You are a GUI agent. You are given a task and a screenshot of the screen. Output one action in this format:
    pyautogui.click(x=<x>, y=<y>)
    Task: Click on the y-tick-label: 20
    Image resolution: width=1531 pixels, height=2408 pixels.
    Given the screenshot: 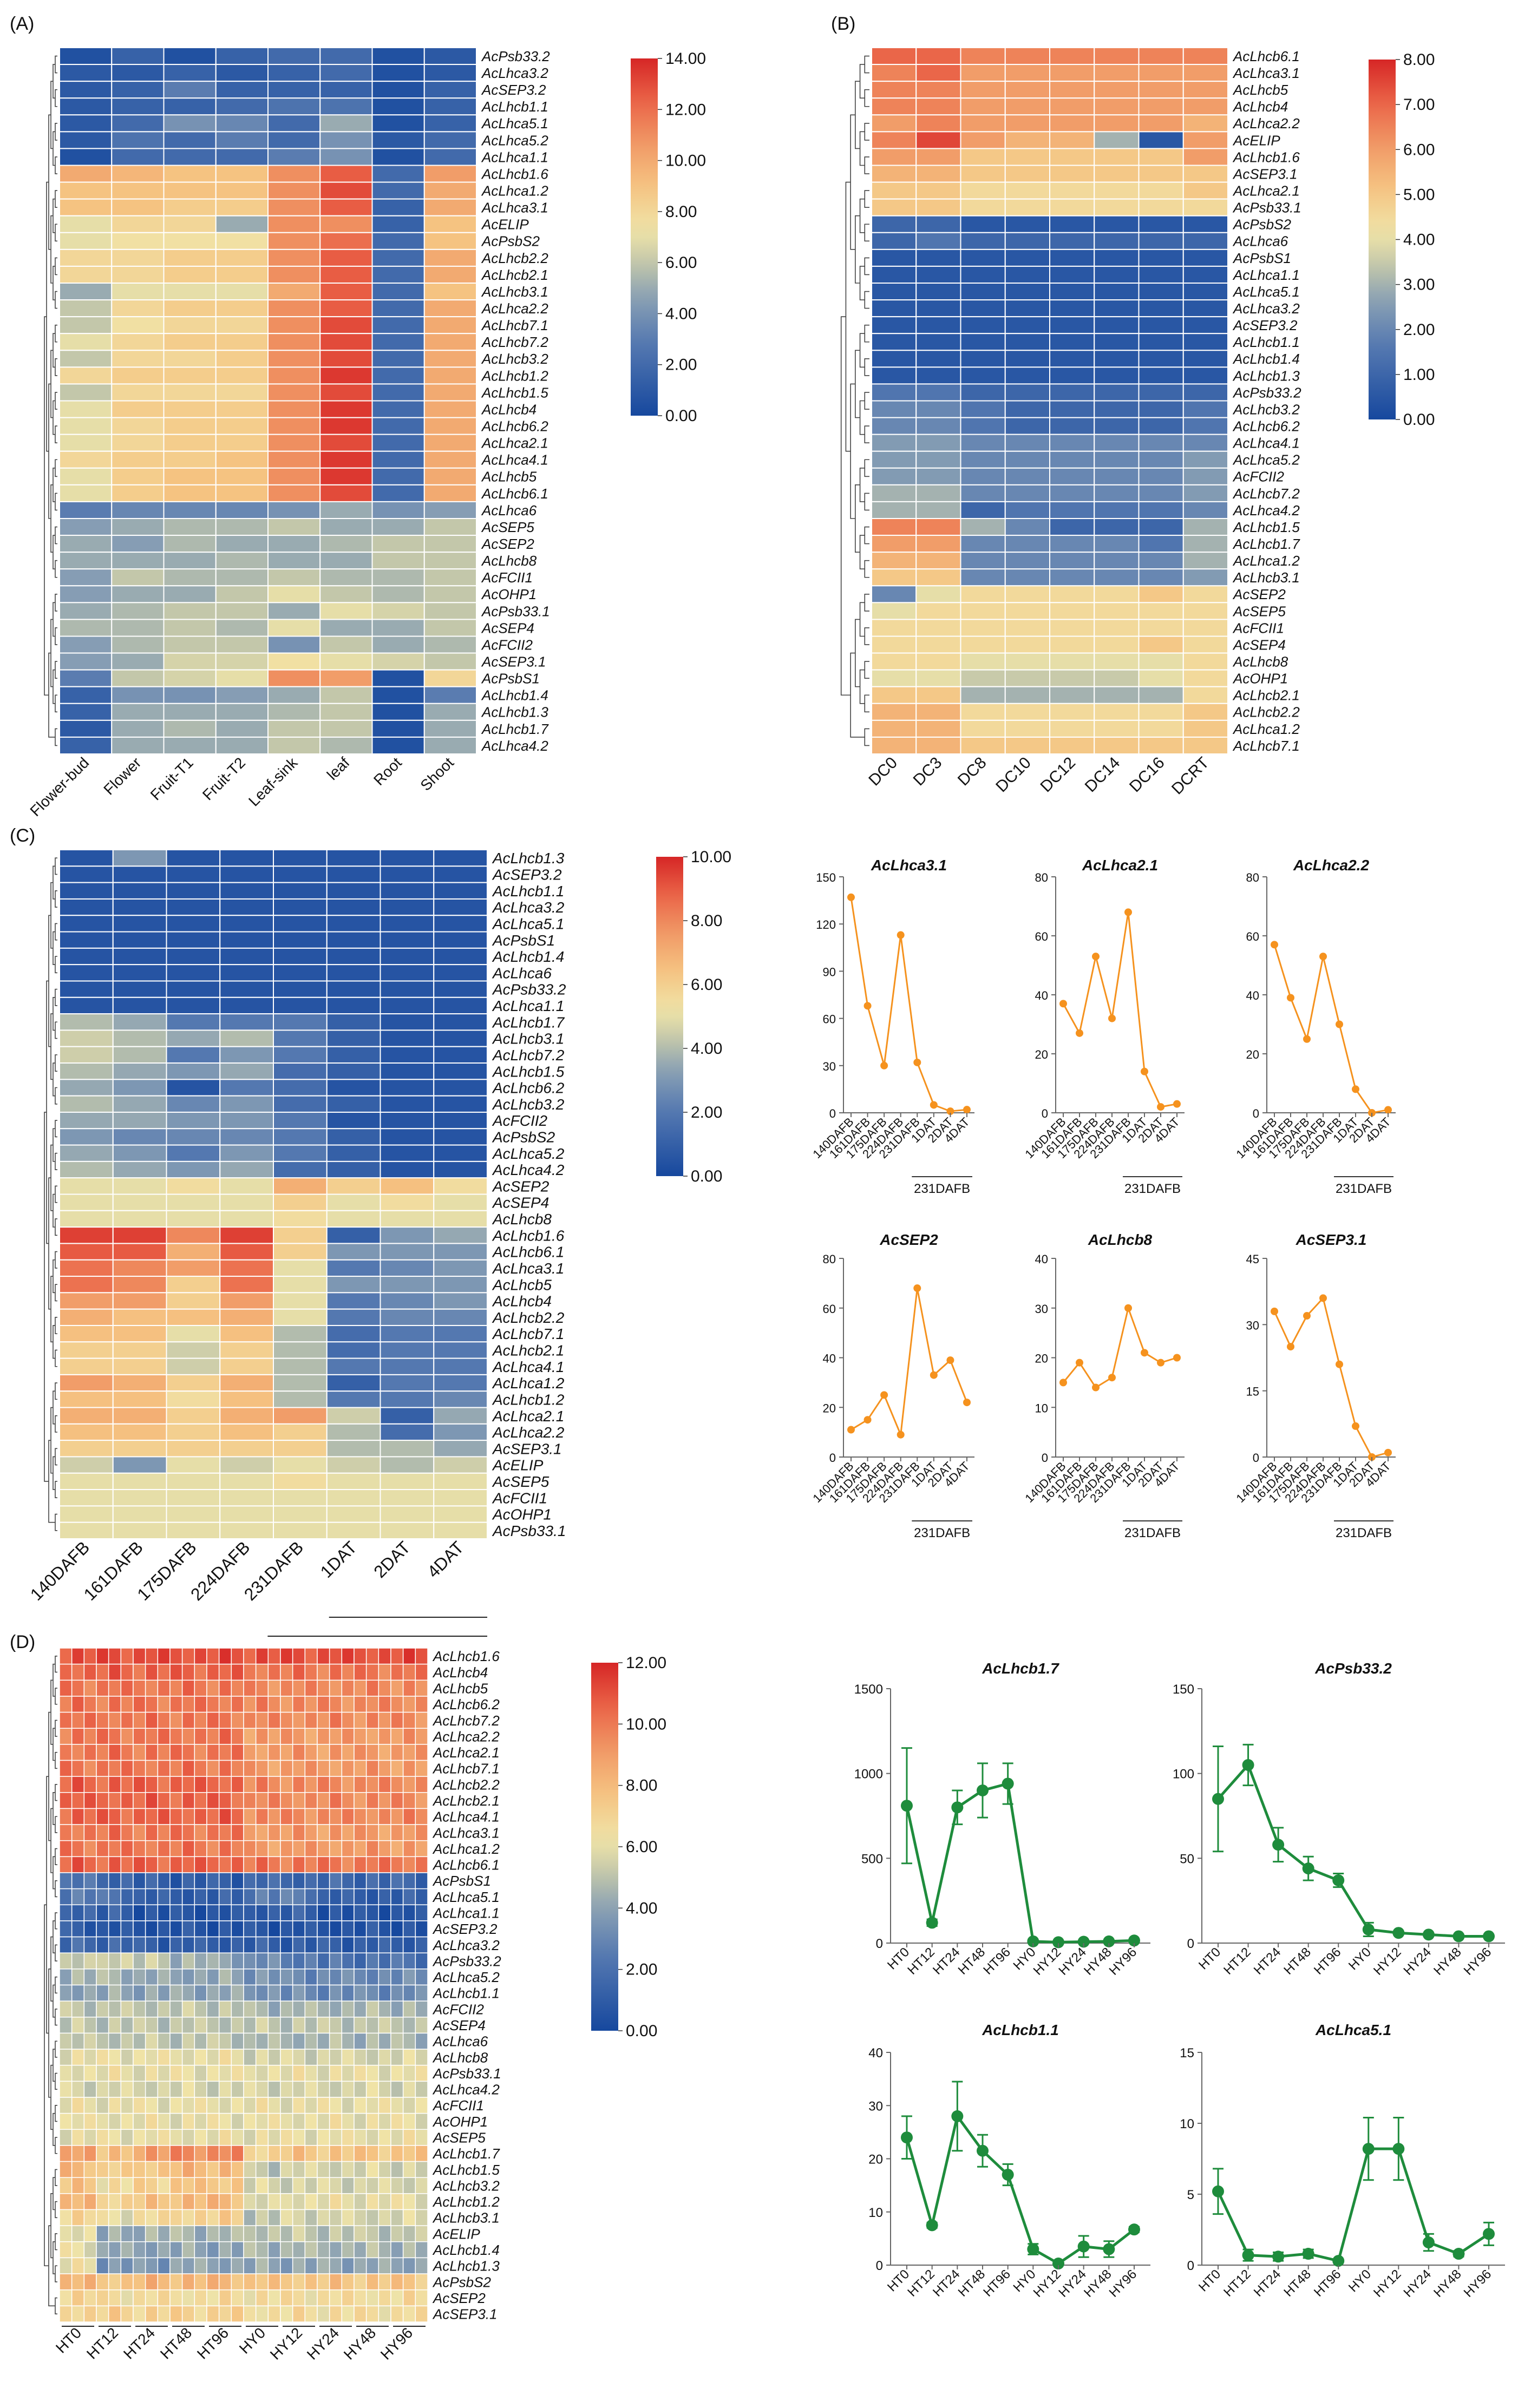 What is the action you would take?
    pyautogui.click(x=829, y=1408)
    